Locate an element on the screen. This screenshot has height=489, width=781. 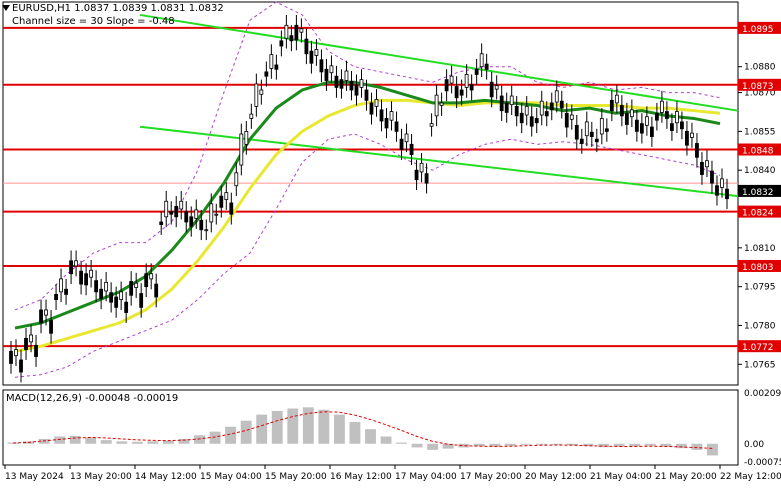
level-badge is located at coordinates (759, 27).